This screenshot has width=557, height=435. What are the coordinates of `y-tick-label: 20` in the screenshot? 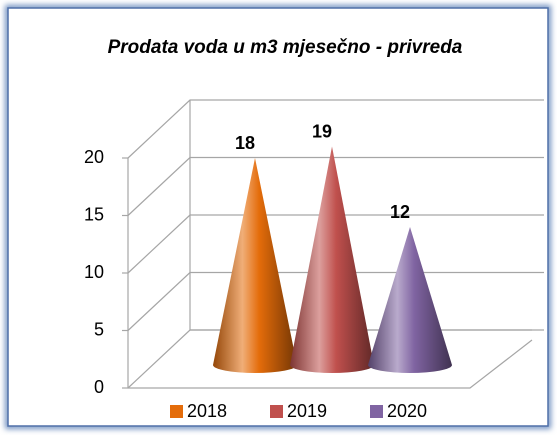 It's located at (94, 157).